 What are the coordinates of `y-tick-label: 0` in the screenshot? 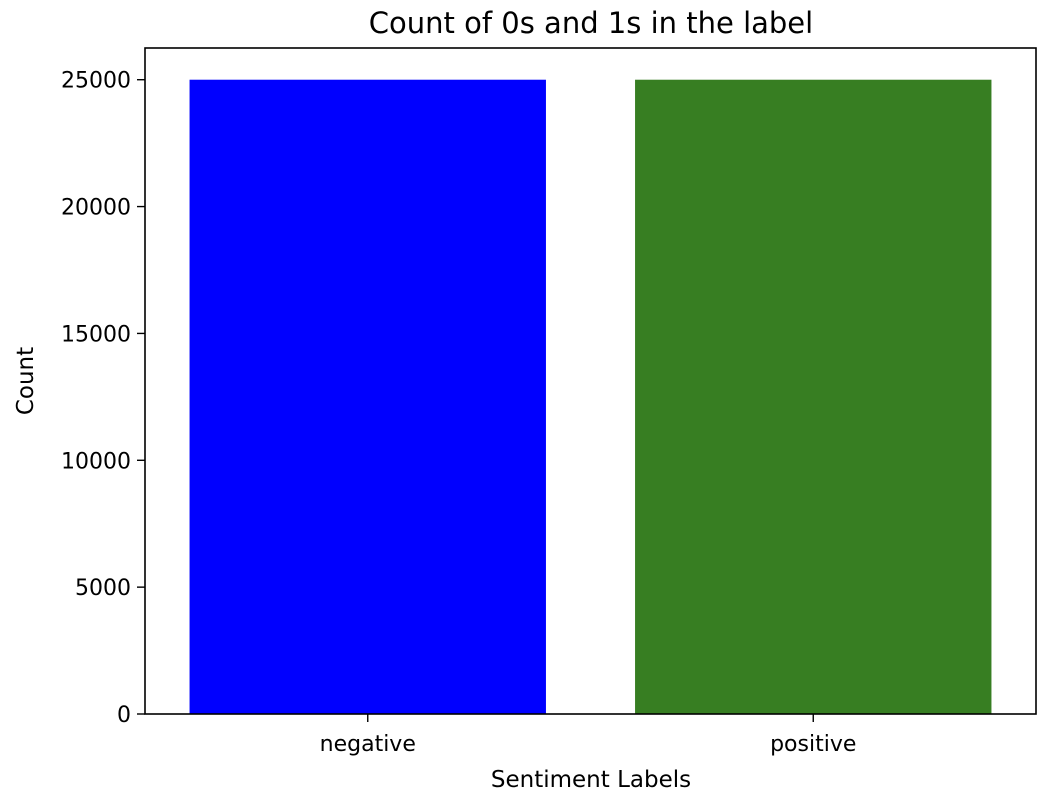 It's located at (124, 715).